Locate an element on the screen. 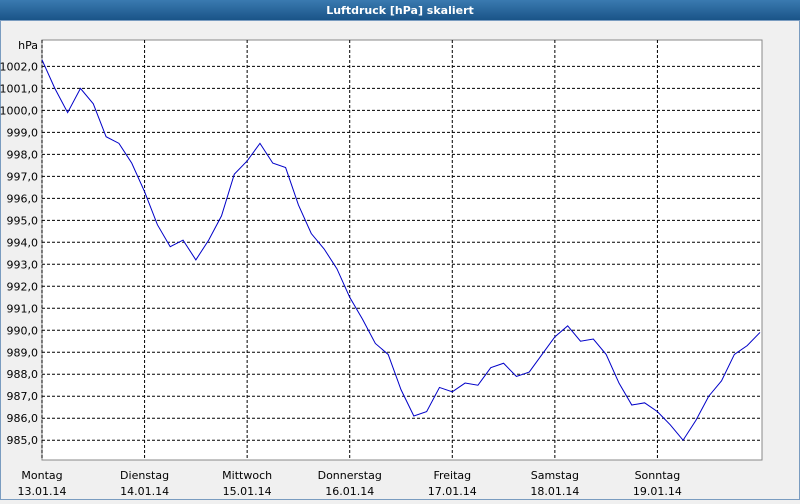 The image size is (800, 504). x-tick-date: 15.01.14 is located at coordinates (247, 491).